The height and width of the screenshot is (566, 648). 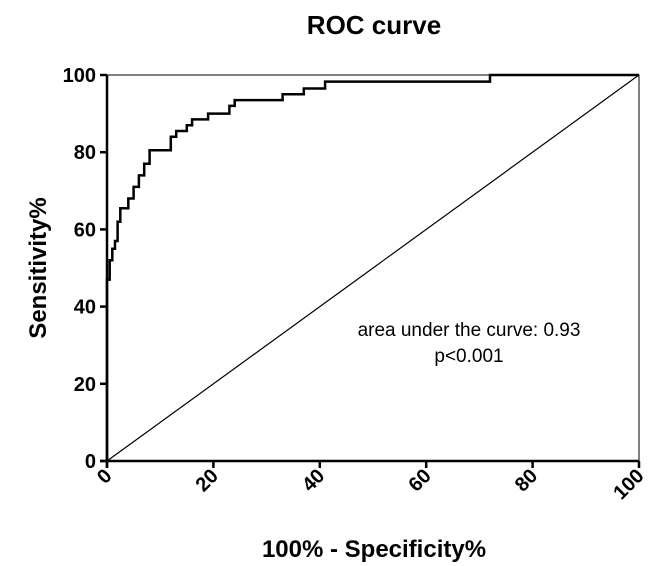 I want to click on x-axis-label: 100% - Specificity%, so click(x=374, y=549).